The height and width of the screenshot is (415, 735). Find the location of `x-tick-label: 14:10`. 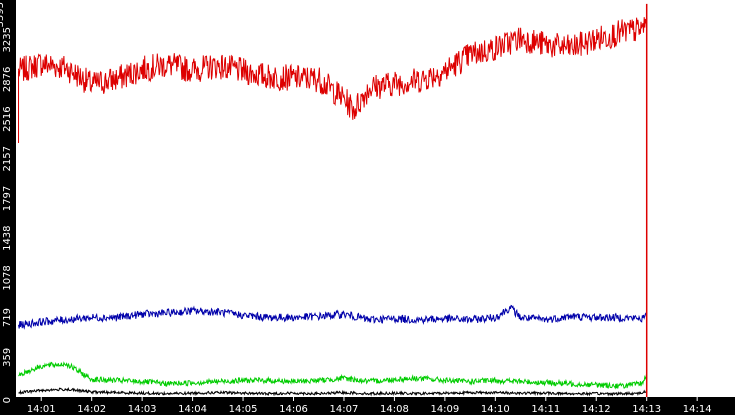

x-tick-label: 14:10 is located at coordinates (495, 409).